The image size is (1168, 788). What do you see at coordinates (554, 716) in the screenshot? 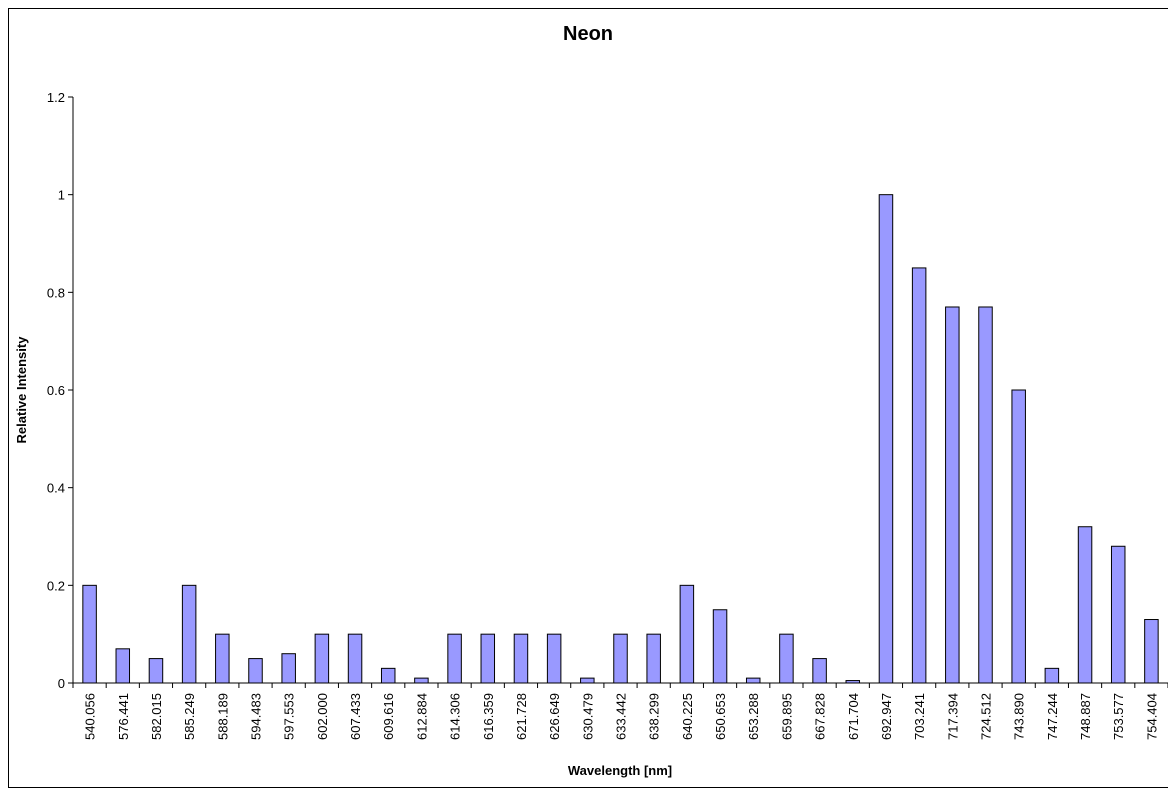
I see `x-tick-label: 626.649` at bounding box center [554, 716].